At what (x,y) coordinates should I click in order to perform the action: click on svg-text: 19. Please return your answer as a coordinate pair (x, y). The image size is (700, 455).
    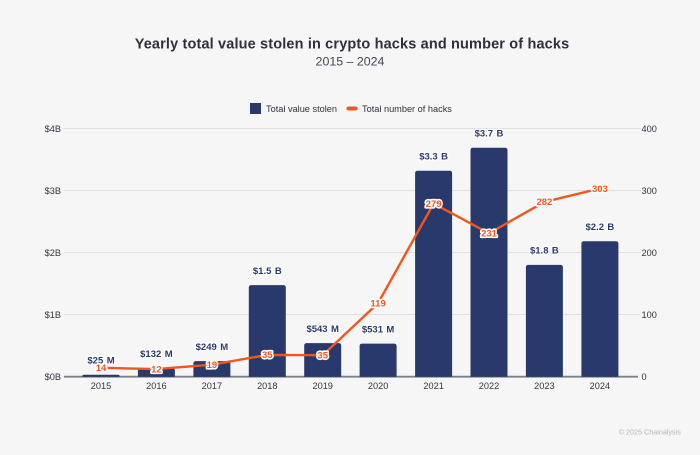
    Looking at the image, I should click on (212, 365).